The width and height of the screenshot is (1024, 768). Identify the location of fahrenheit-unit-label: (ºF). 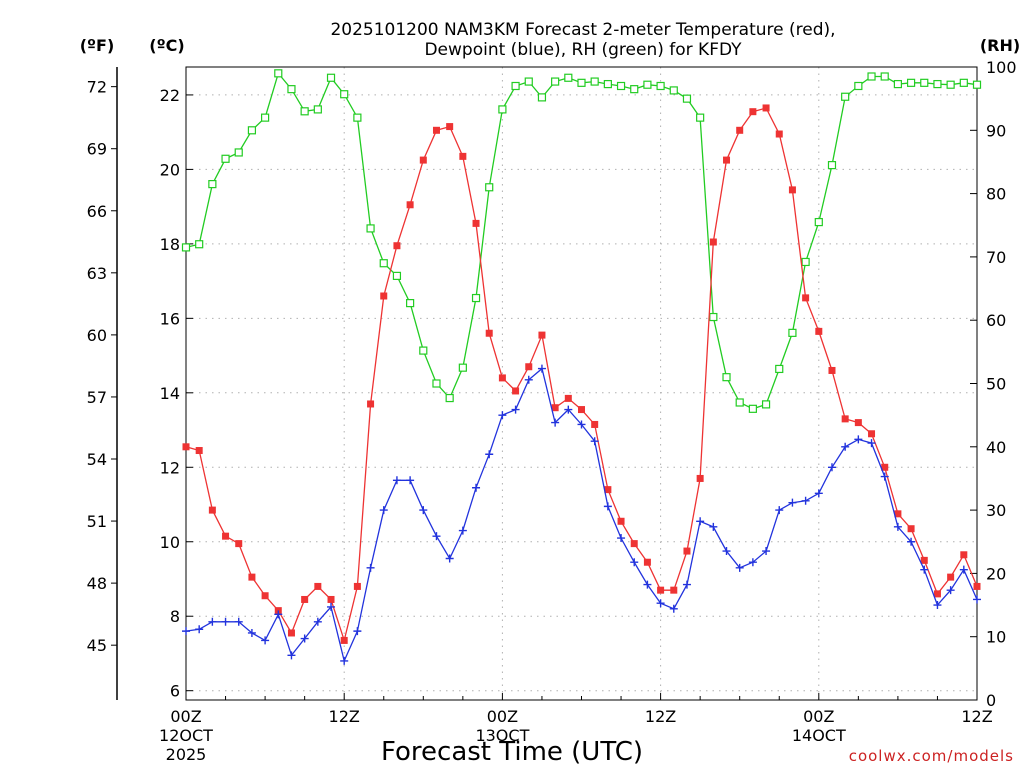
(97, 45).